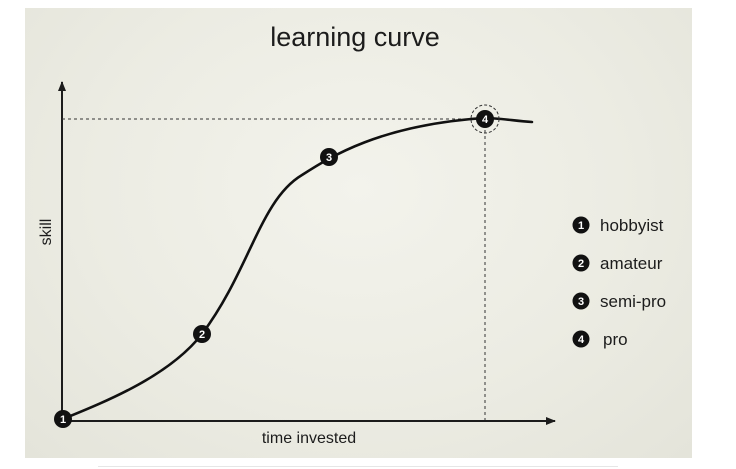  Describe the element at coordinates (46, 232) in the screenshot. I see `y-axis-label: skill` at that location.